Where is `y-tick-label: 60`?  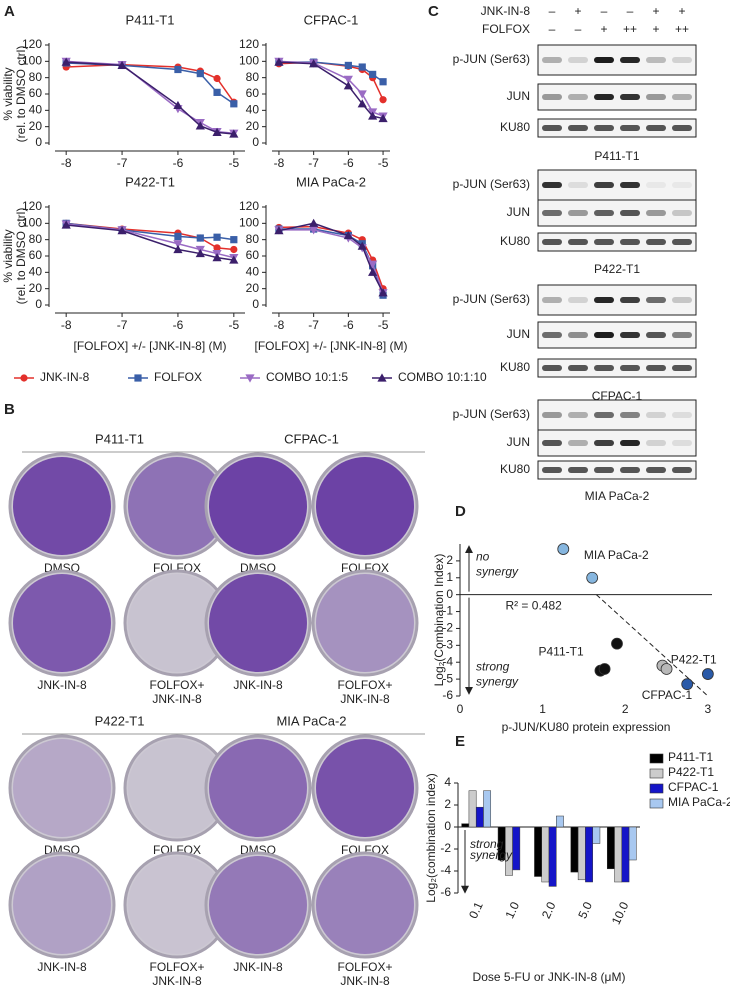 y-tick-label: 60 is located at coordinates (36, 255).